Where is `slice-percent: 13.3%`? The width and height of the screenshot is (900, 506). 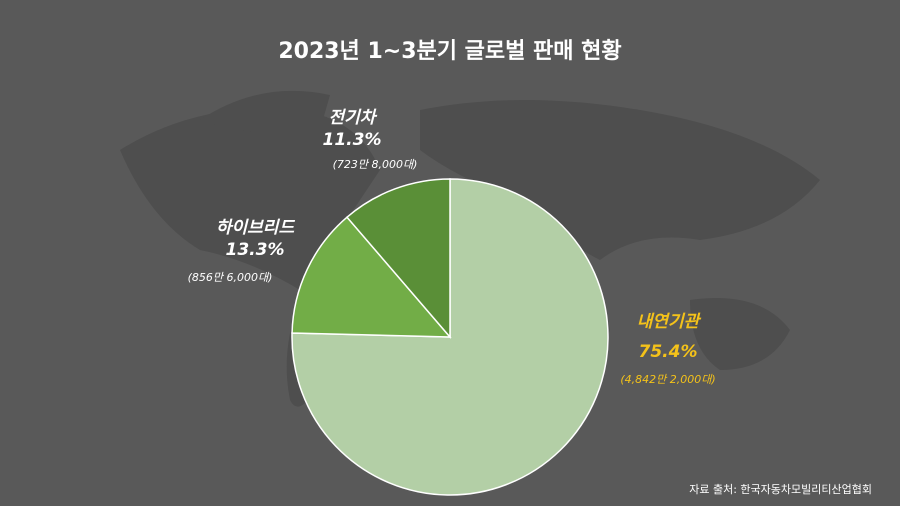
slice-percent: 13.3% is located at coordinates (255, 250).